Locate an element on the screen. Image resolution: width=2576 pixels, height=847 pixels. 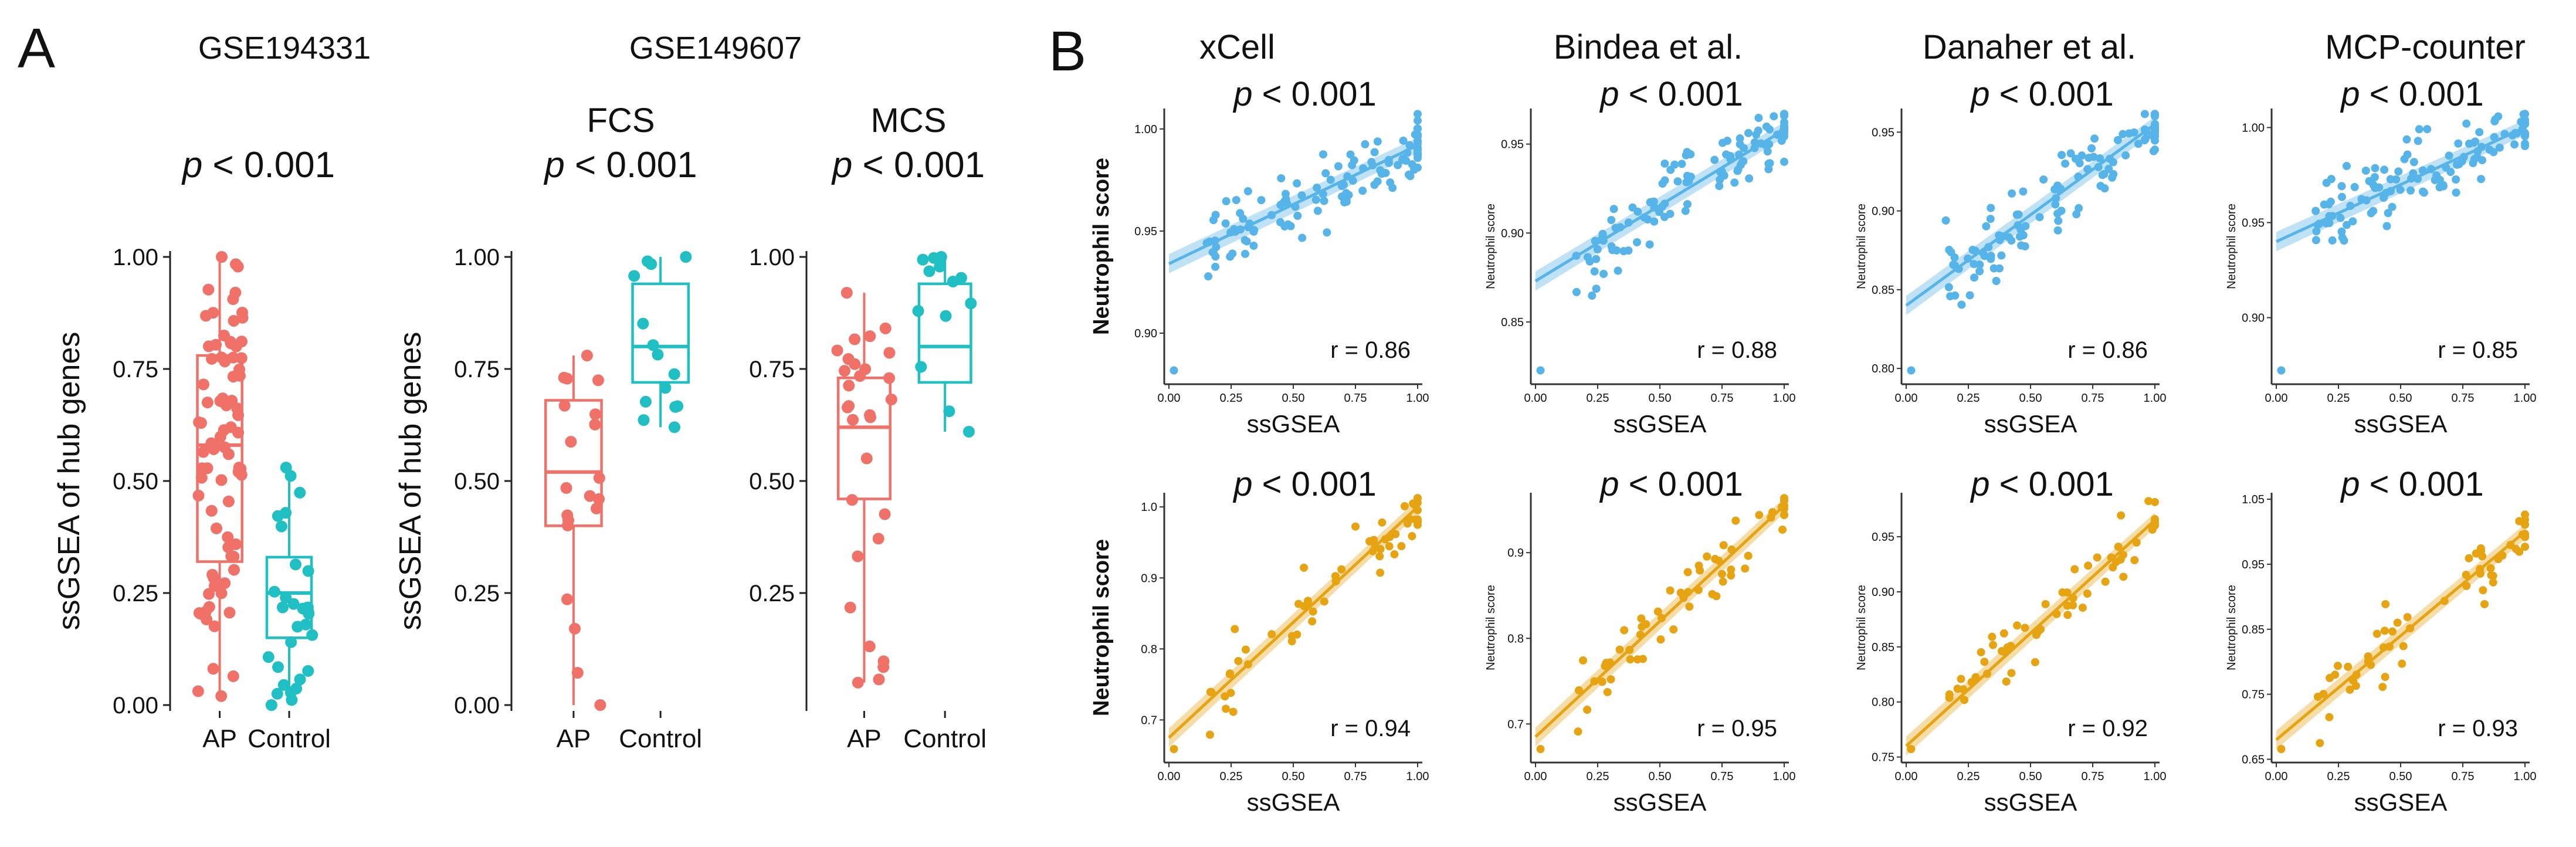
box-y-tick-label-1: 0.25 is located at coordinates (477, 594).